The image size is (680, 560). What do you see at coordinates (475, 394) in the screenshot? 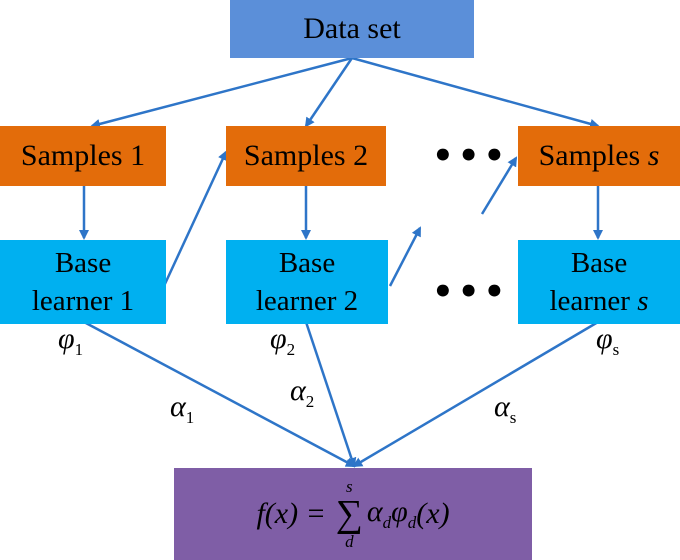
I see `arrow-base-s-to-formula` at bounding box center [475, 394].